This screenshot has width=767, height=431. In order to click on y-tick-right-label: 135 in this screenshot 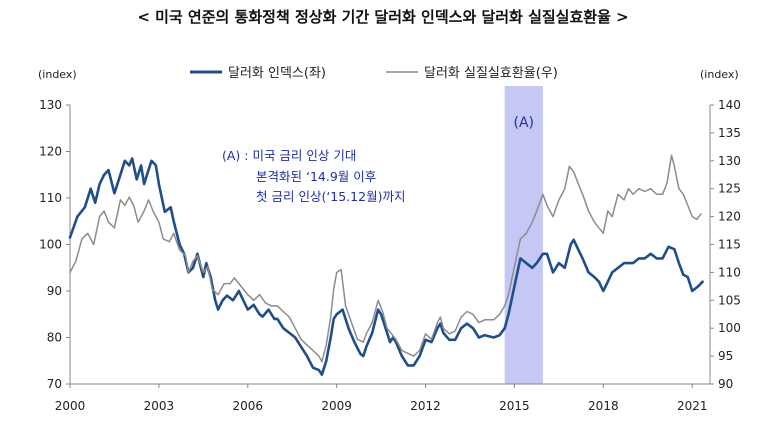, I will do `click(729, 133)`.